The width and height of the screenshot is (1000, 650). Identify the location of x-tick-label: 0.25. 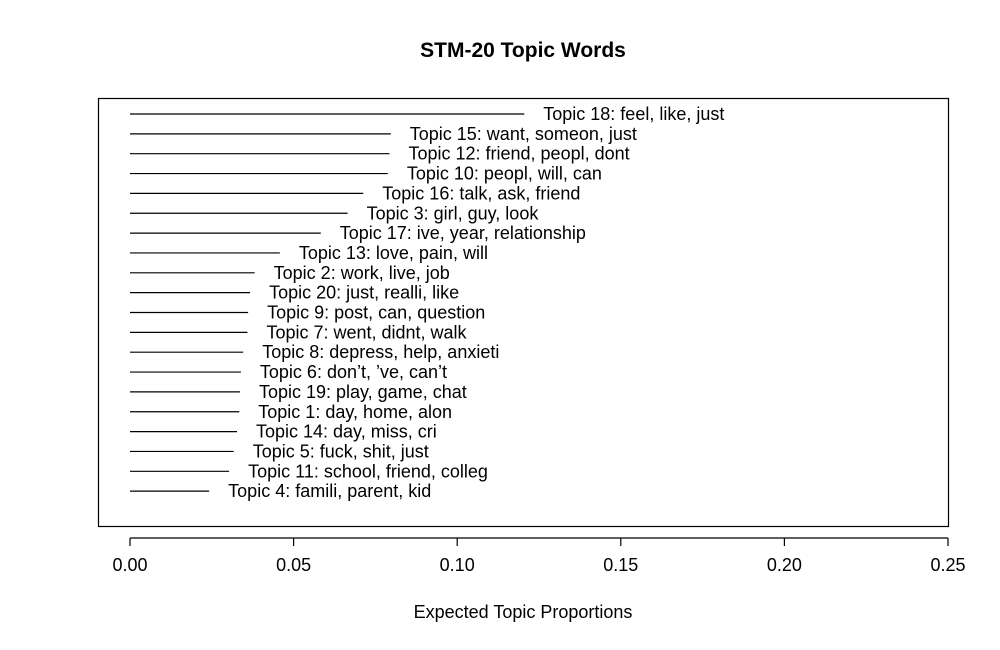
(947, 565).